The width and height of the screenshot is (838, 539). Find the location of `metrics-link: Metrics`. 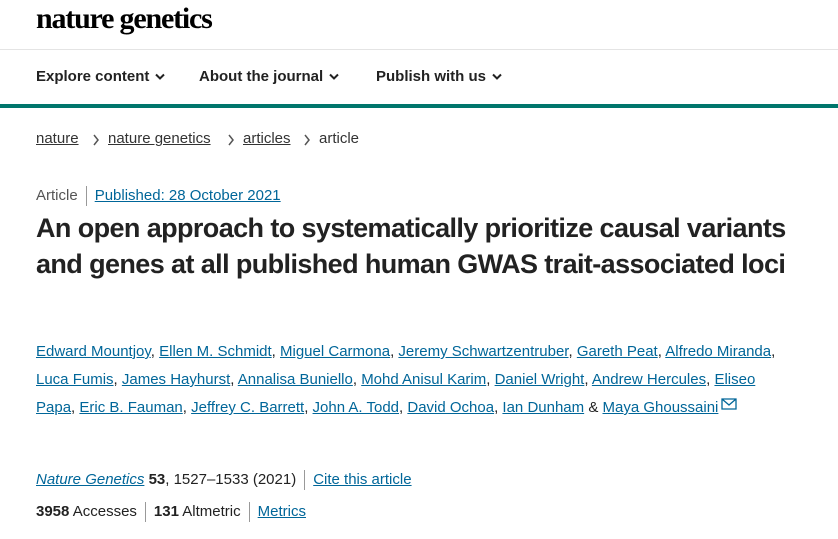

metrics-link: Metrics is located at coordinates (281, 511).